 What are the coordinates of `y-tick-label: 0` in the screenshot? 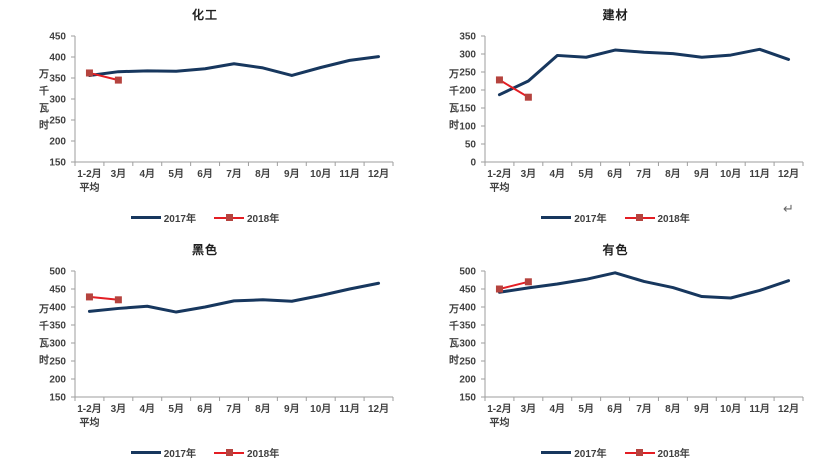 It's located at (473, 163).